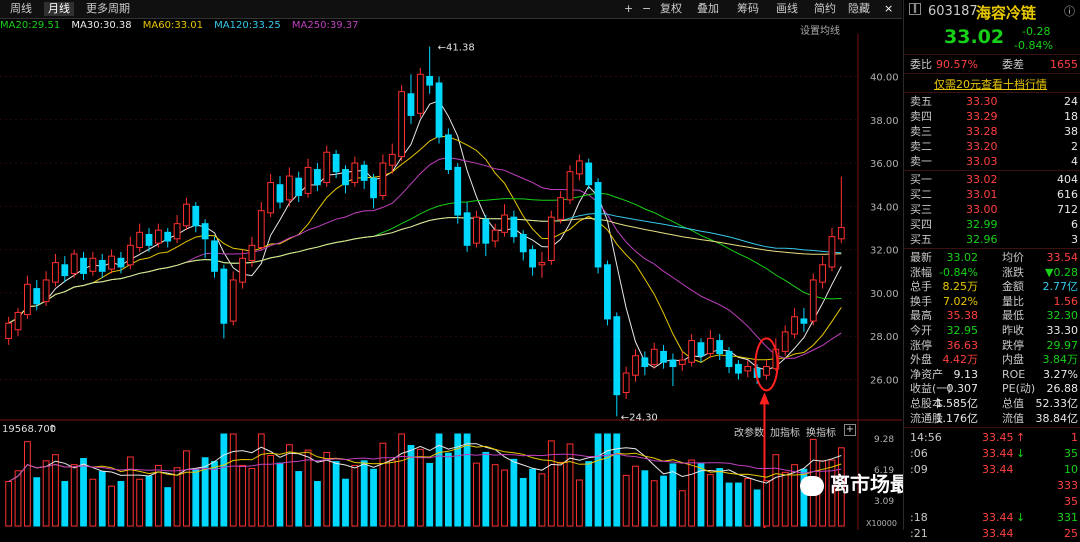 The width and height of the screenshot is (1080, 542). What do you see at coordinates (821, 433) in the screenshot?
I see `switch-indicator-button: 换指标` at bounding box center [821, 433].